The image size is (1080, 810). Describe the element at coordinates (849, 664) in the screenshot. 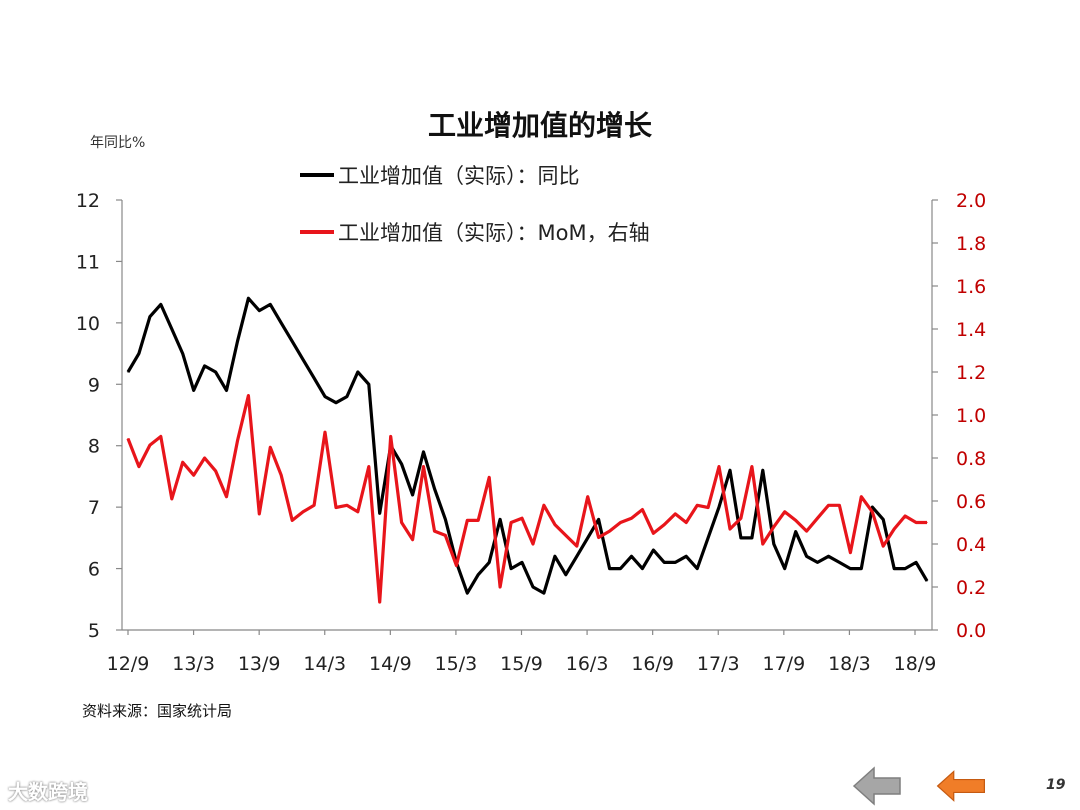

I see `x-tick-label: 18/3` at that location.